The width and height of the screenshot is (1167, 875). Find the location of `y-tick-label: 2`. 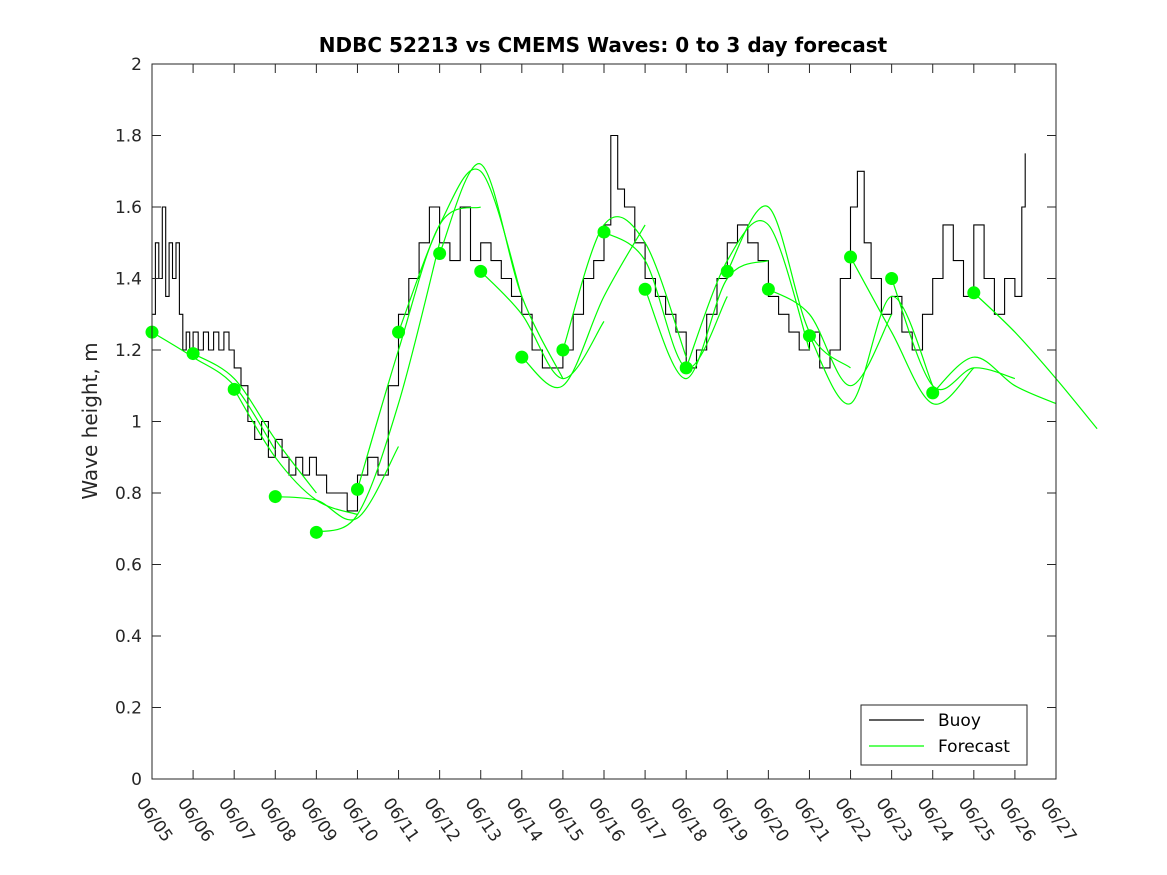

y-tick-label: 2 is located at coordinates (136, 65).